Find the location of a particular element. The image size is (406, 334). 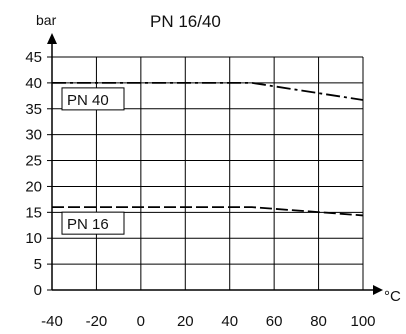

series-labels: PN 40 PN 16 is located at coordinates (93, 161).